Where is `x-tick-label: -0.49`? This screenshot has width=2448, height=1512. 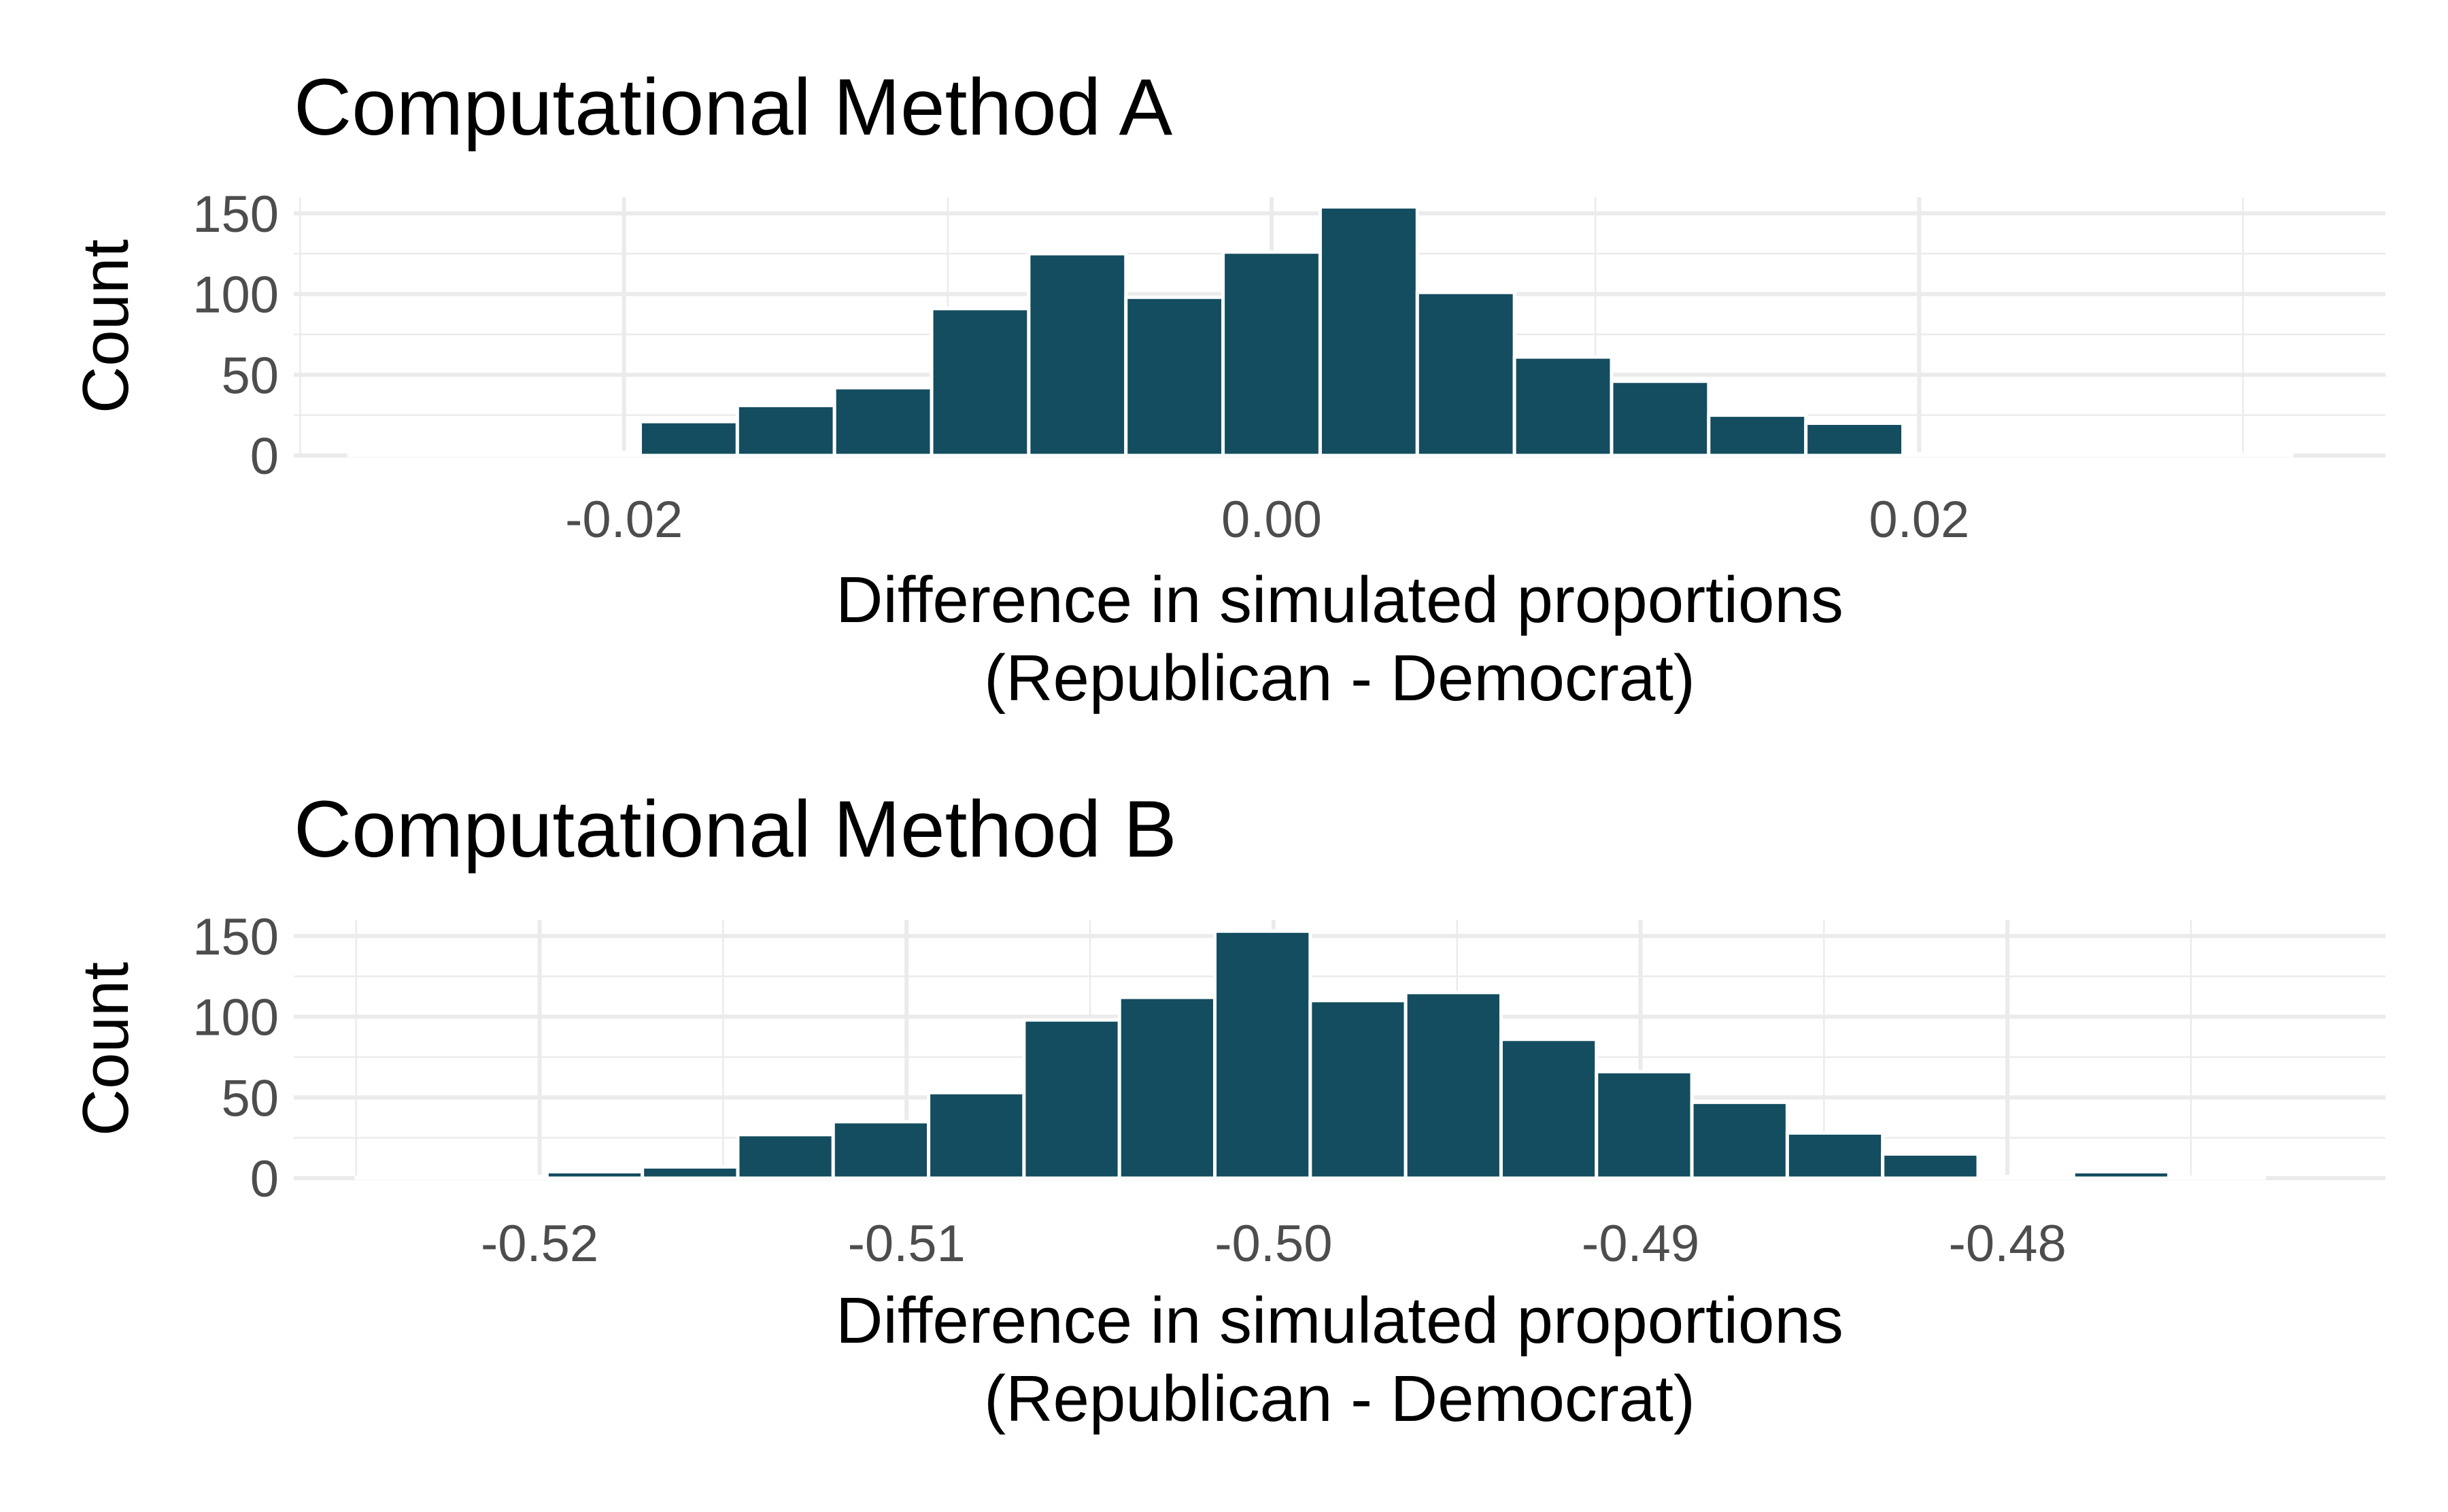 x-tick-label: -0.49 is located at coordinates (1641, 1244).